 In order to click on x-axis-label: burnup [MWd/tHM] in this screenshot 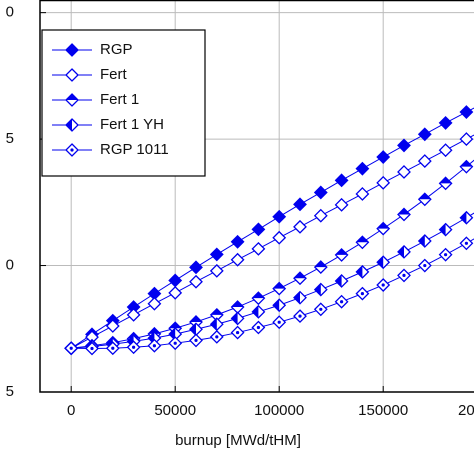, I will do `click(238, 440)`.